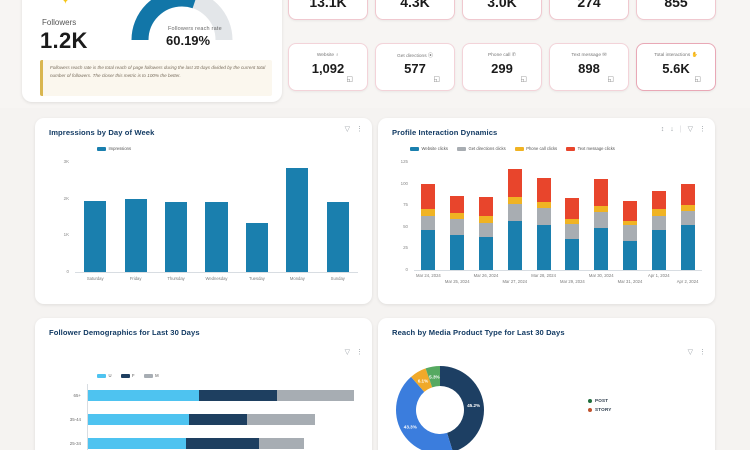 The width and height of the screenshot is (750, 450). Describe the element at coordinates (672, 129) in the screenshot. I see `sort-desc-icon: ↓` at that location.